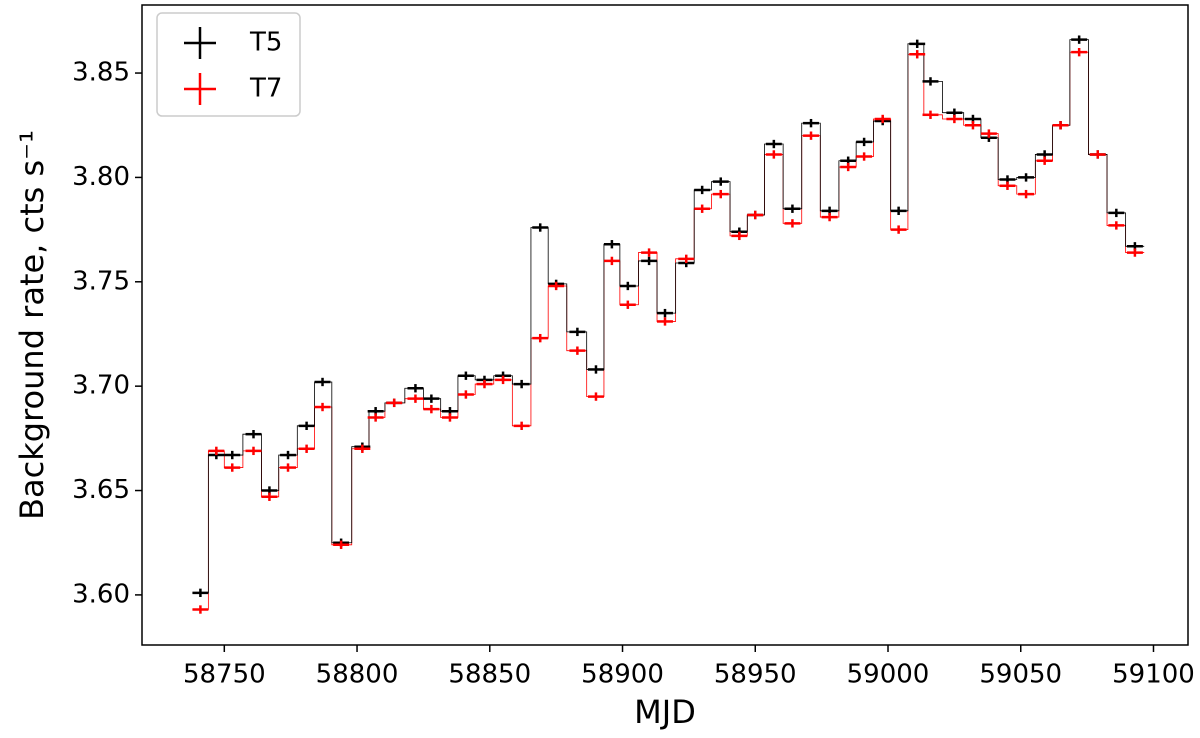 Image resolution: width=1200 pixels, height=738 pixels. I want to click on y-tick-label: 3.75, so click(101, 281).